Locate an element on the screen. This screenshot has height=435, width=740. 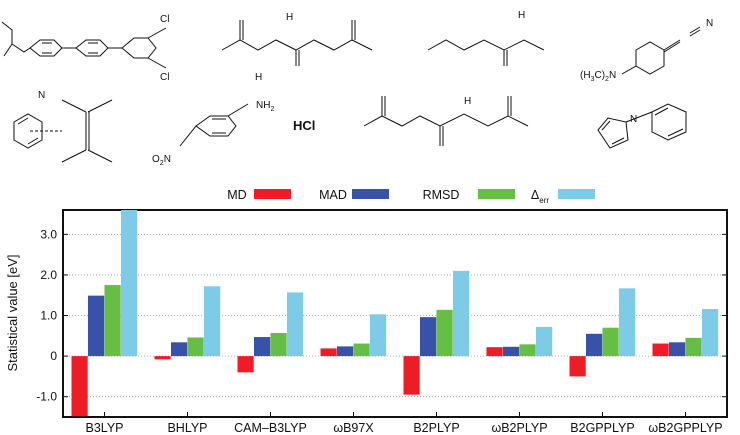
molecule-triazine is located at coordinates (84, 45).